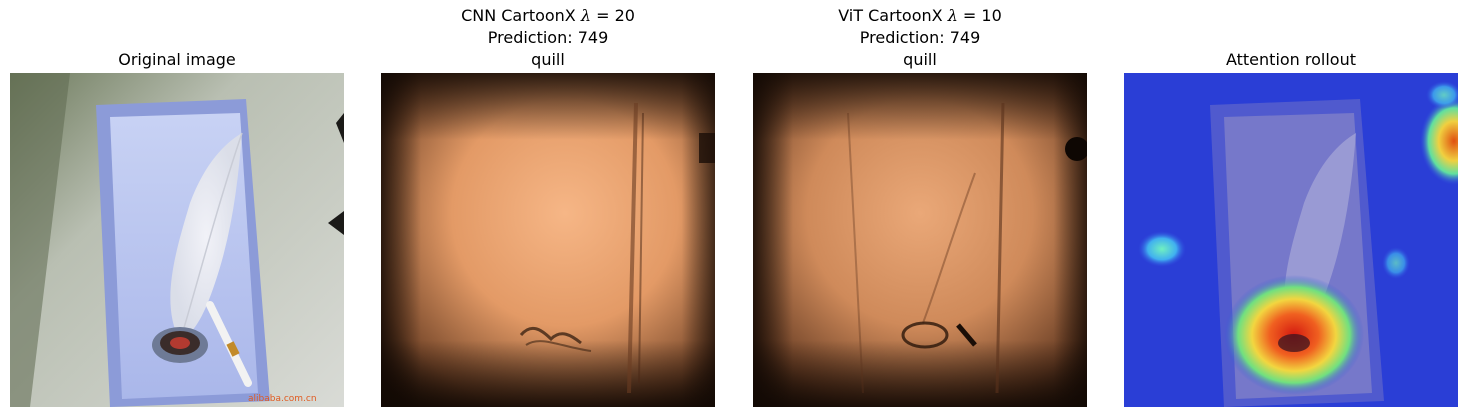 The width and height of the screenshot is (1467, 417). Describe the element at coordinates (893, 15) in the screenshot. I see `title-method-text: ViT CartoonX` at that location.